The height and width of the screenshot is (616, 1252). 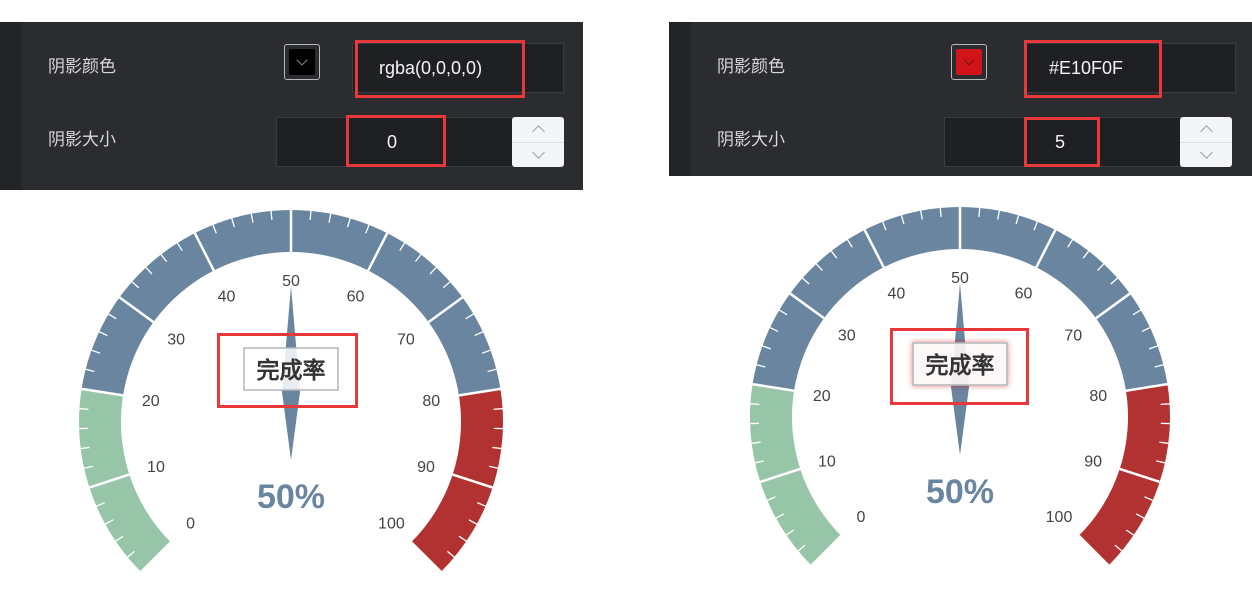 I want to click on gauge-tick-label: 40, so click(x=897, y=293).